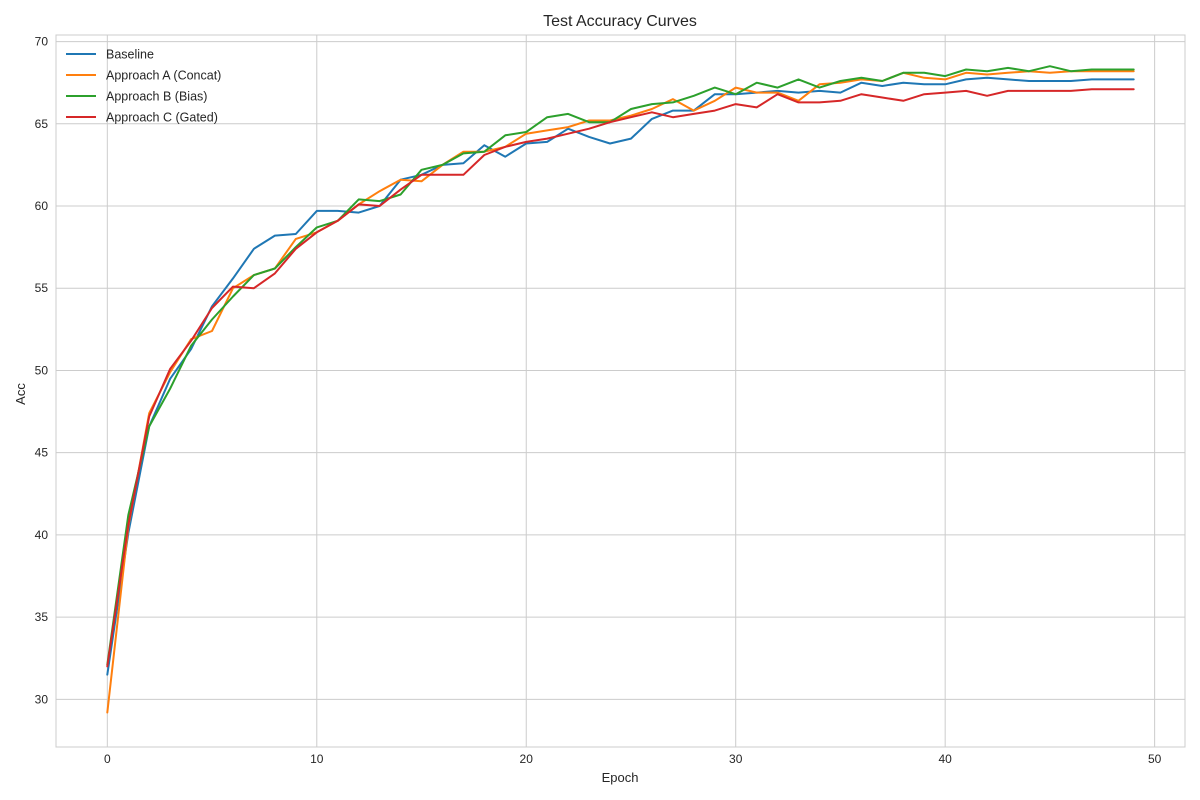 The image size is (1200, 800). What do you see at coordinates (156, 97) in the screenshot?
I see `legend-label: Approach B (Bias)` at bounding box center [156, 97].